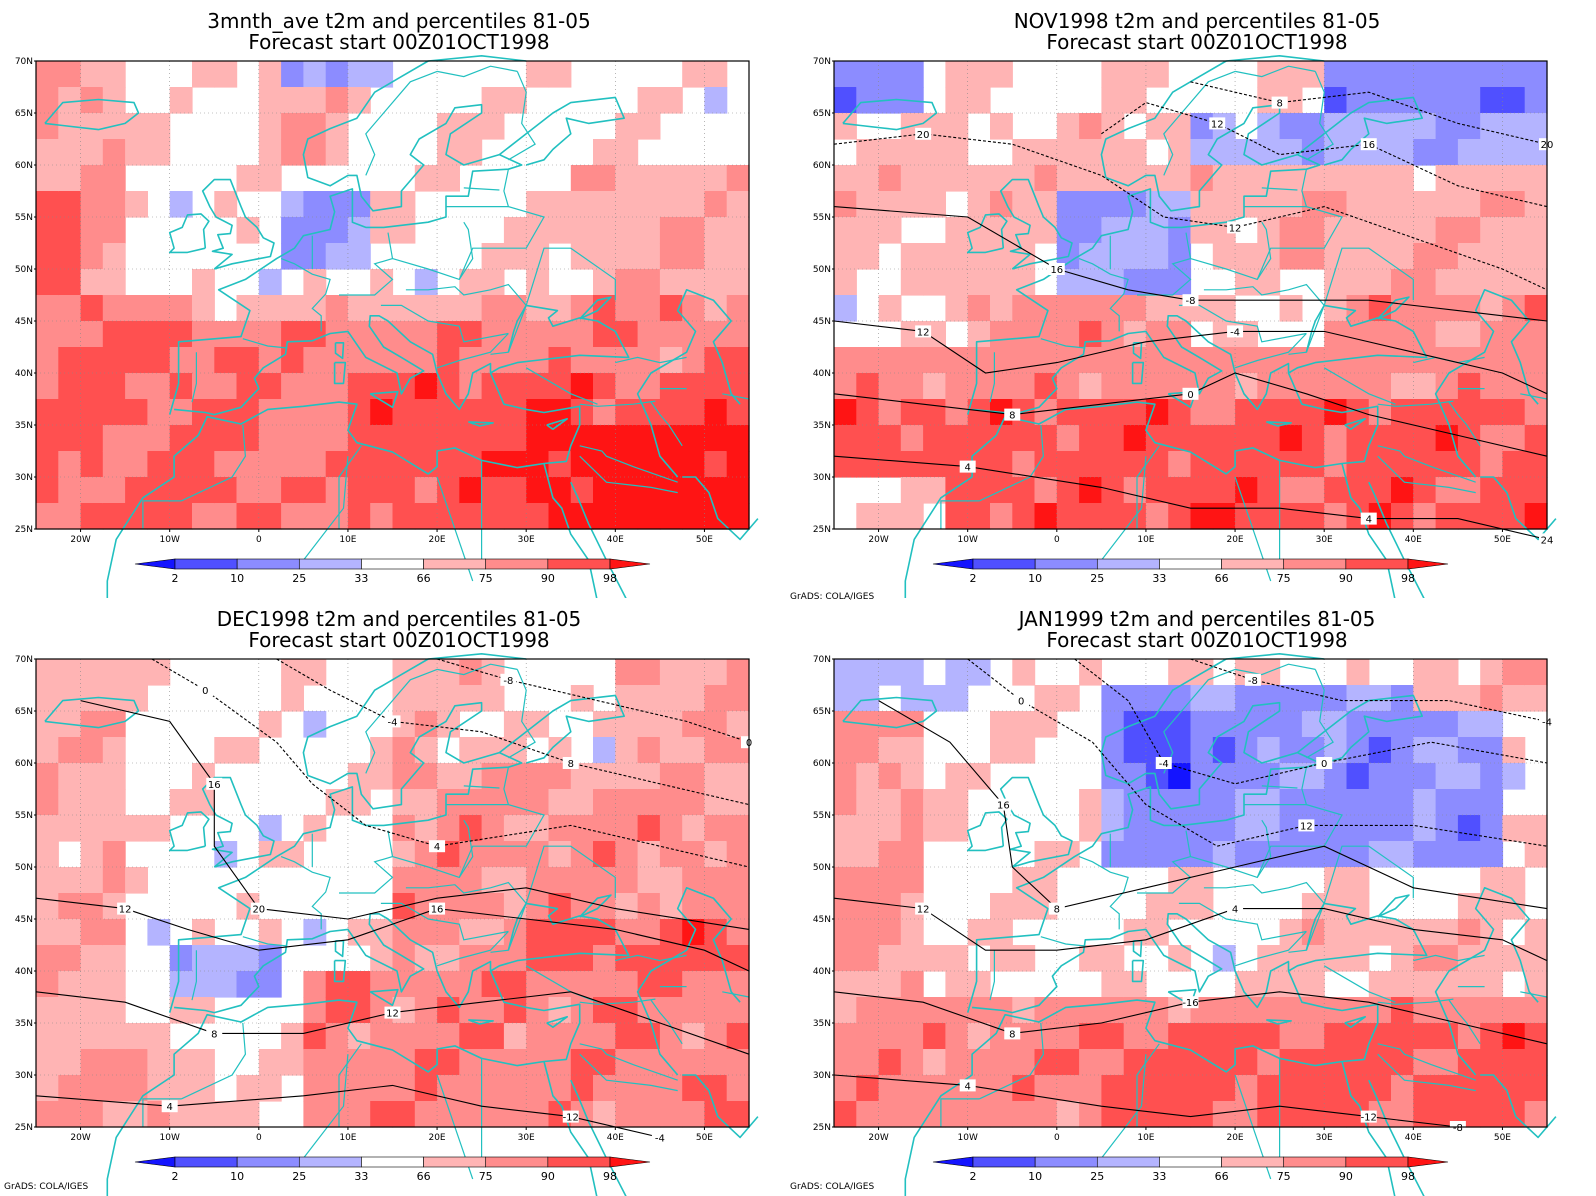  I want to click on contour-label: 20, so click(258, 910).